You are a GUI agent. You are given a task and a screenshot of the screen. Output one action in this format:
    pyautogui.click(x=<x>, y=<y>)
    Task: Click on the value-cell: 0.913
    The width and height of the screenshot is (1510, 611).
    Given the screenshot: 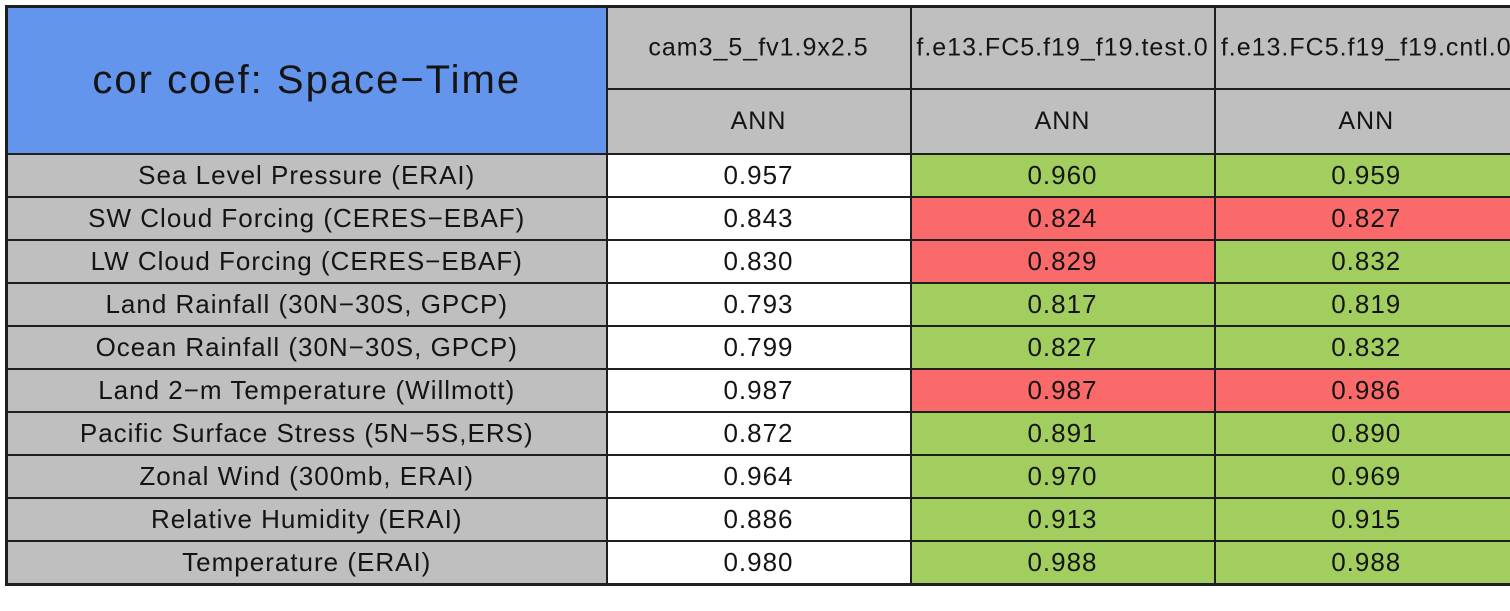 What is the action you would take?
    pyautogui.click(x=1062, y=519)
    